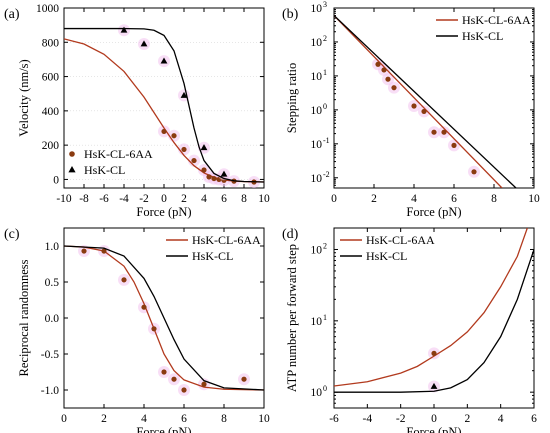  I want to click on y-axis-title: ATP number per forward step, so click(292, 318).